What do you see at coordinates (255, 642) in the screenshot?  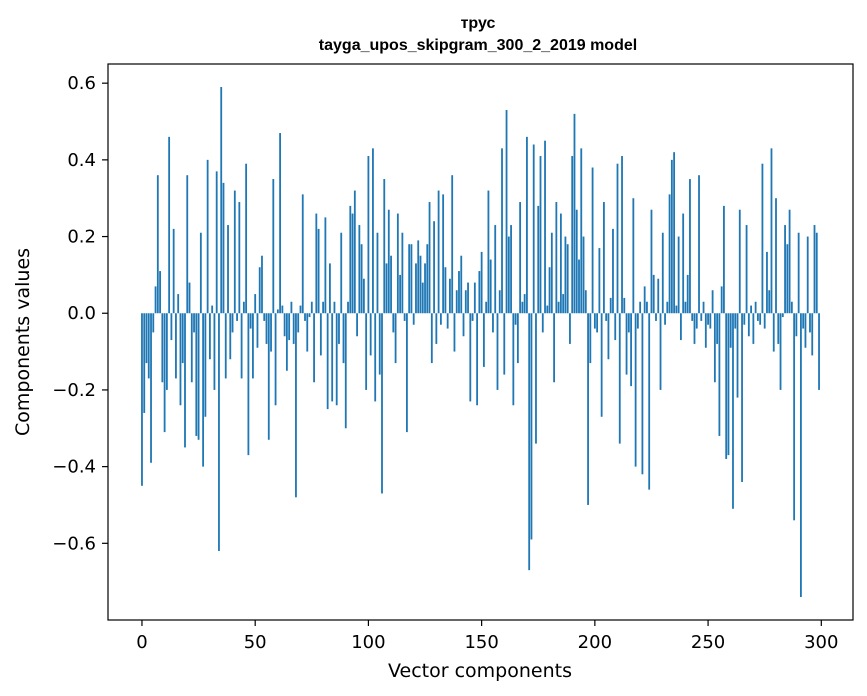 I see `x-tick-label: 50` at bounding box center [255, 642].